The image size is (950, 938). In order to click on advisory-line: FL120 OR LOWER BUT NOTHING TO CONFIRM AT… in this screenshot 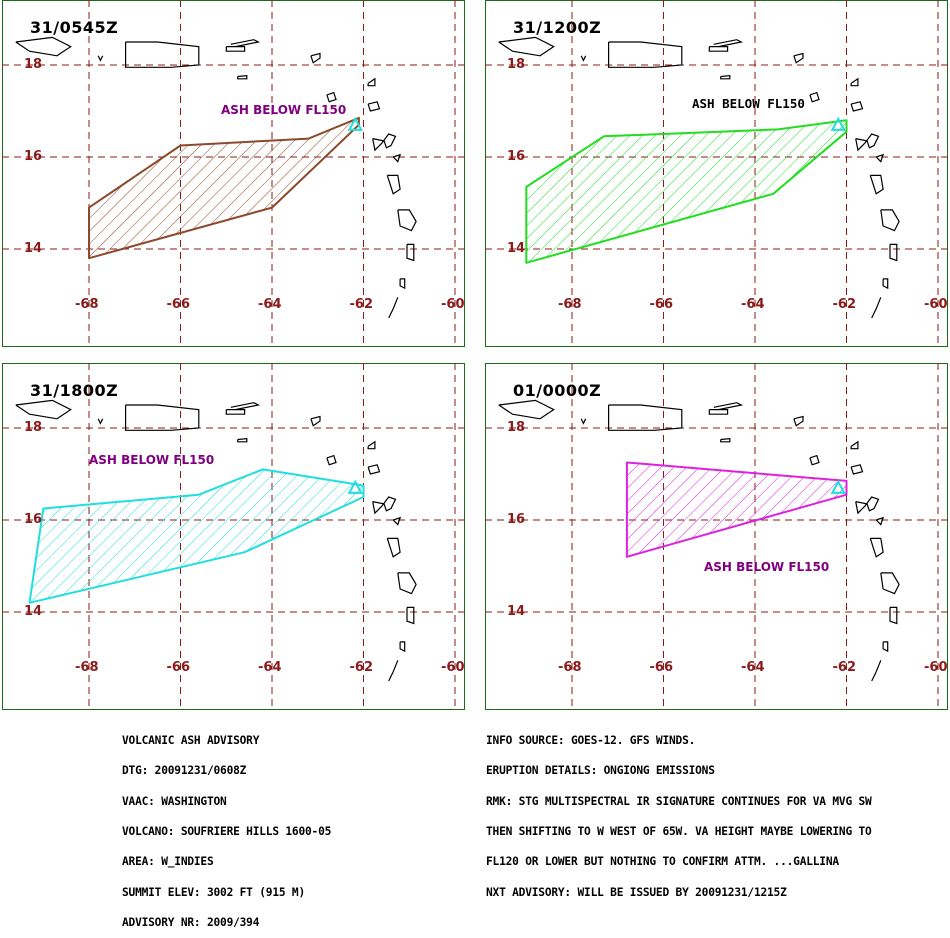, I will do `click(662, 862)`.